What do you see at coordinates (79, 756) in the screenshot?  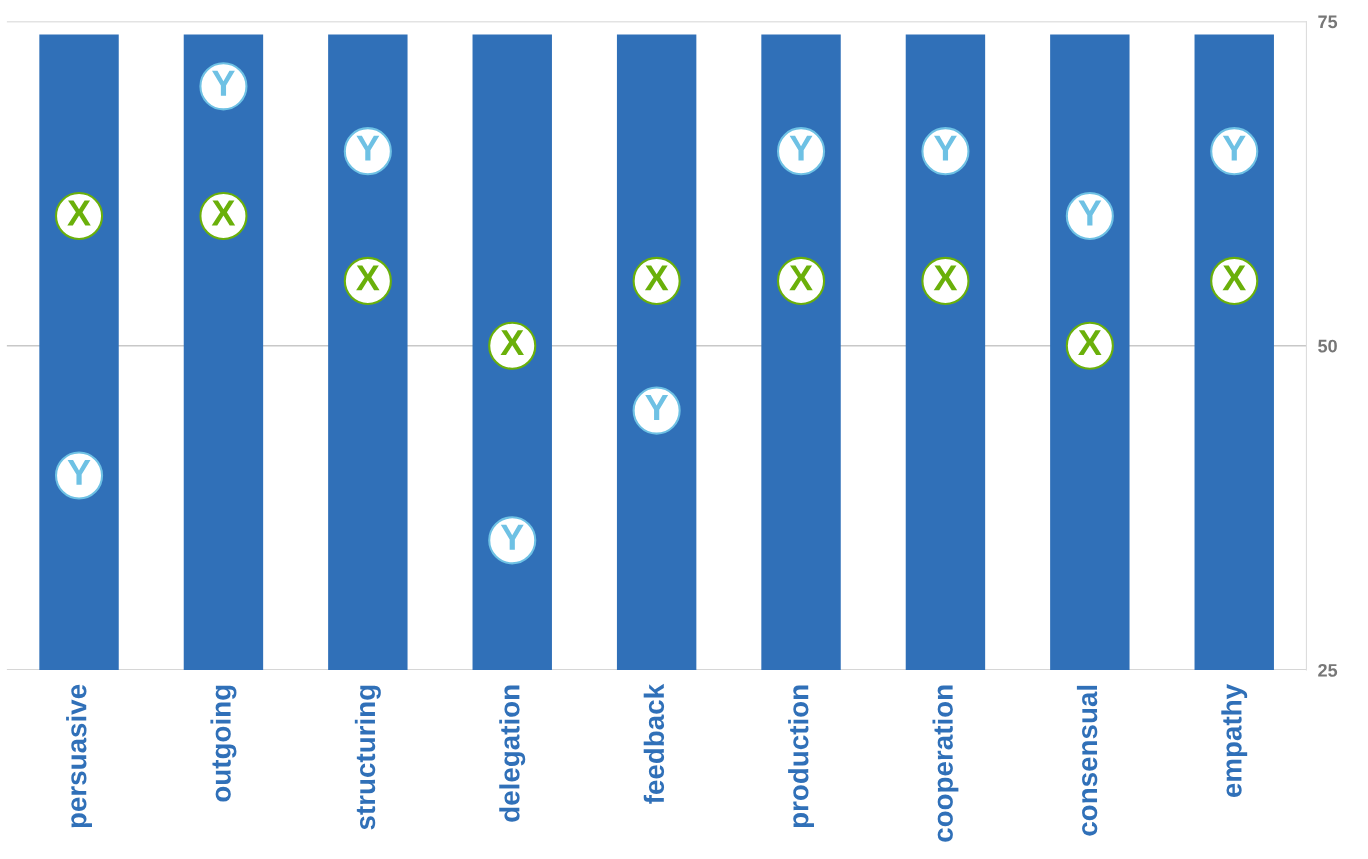 I see `x-tick-label: persuasive` at bounding box center [79, 756].